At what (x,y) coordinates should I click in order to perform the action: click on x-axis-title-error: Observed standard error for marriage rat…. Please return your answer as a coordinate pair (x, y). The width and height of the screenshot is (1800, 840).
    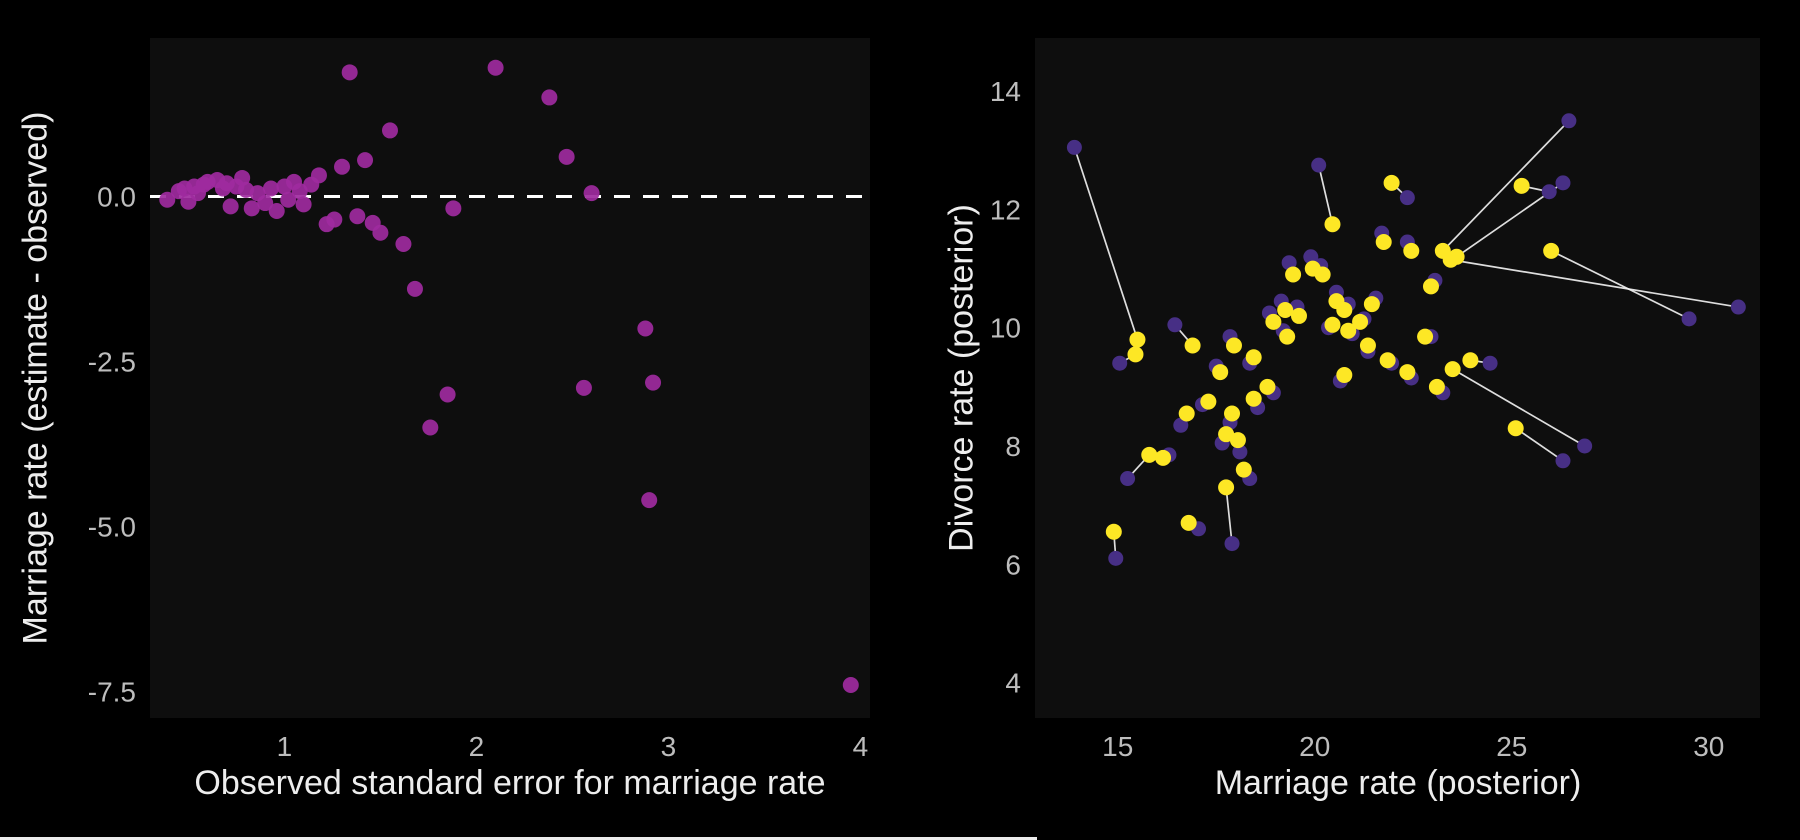
    Looking at the image, I should click on (510, 783).